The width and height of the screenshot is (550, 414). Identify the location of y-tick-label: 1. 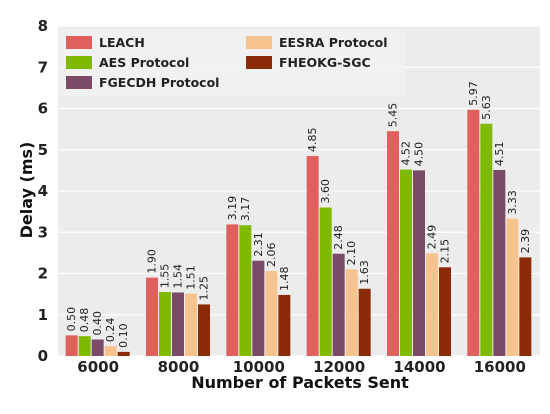
(43, 315).